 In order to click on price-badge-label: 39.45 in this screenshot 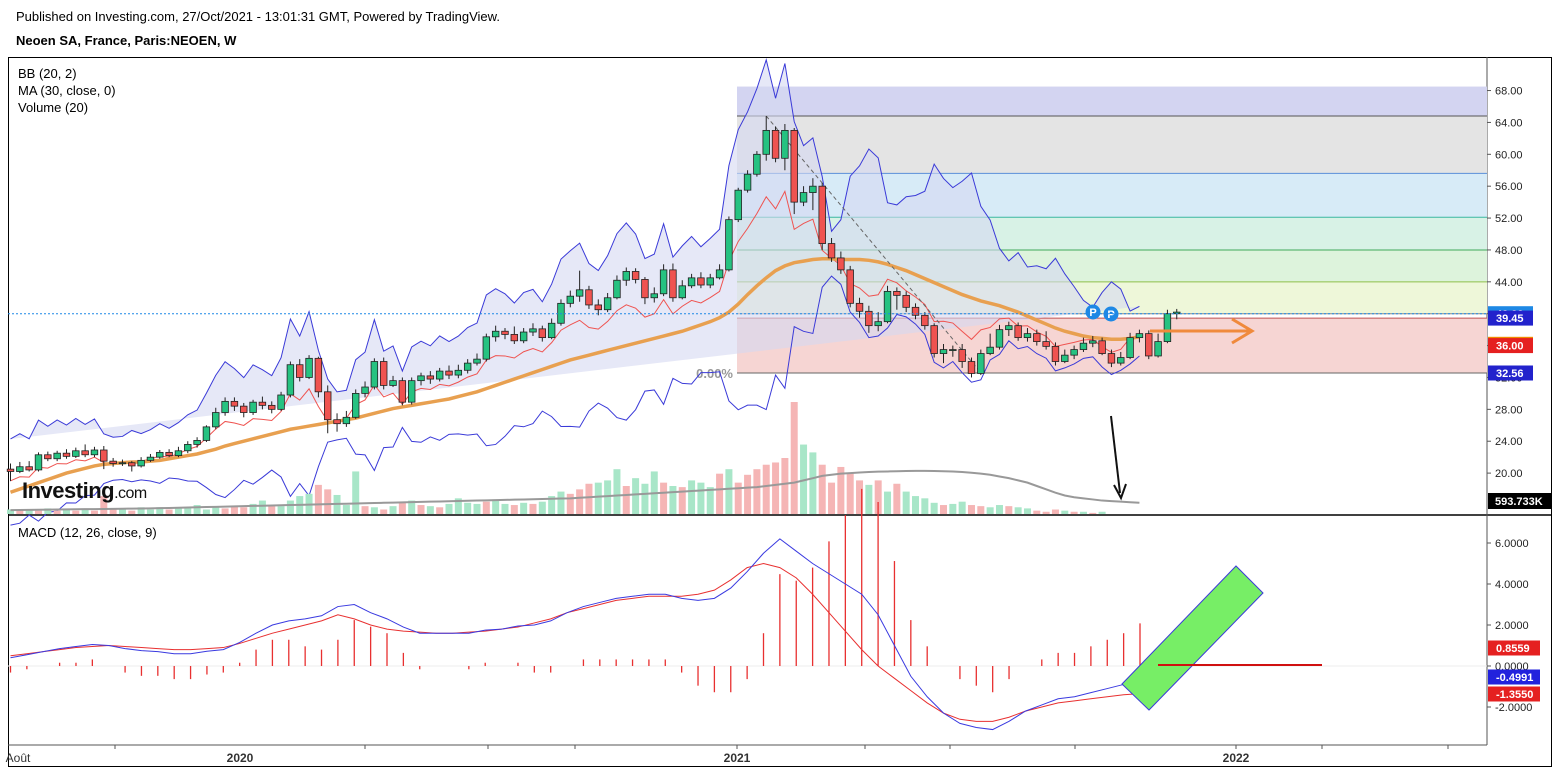, I will do `click(1510, 319)`.